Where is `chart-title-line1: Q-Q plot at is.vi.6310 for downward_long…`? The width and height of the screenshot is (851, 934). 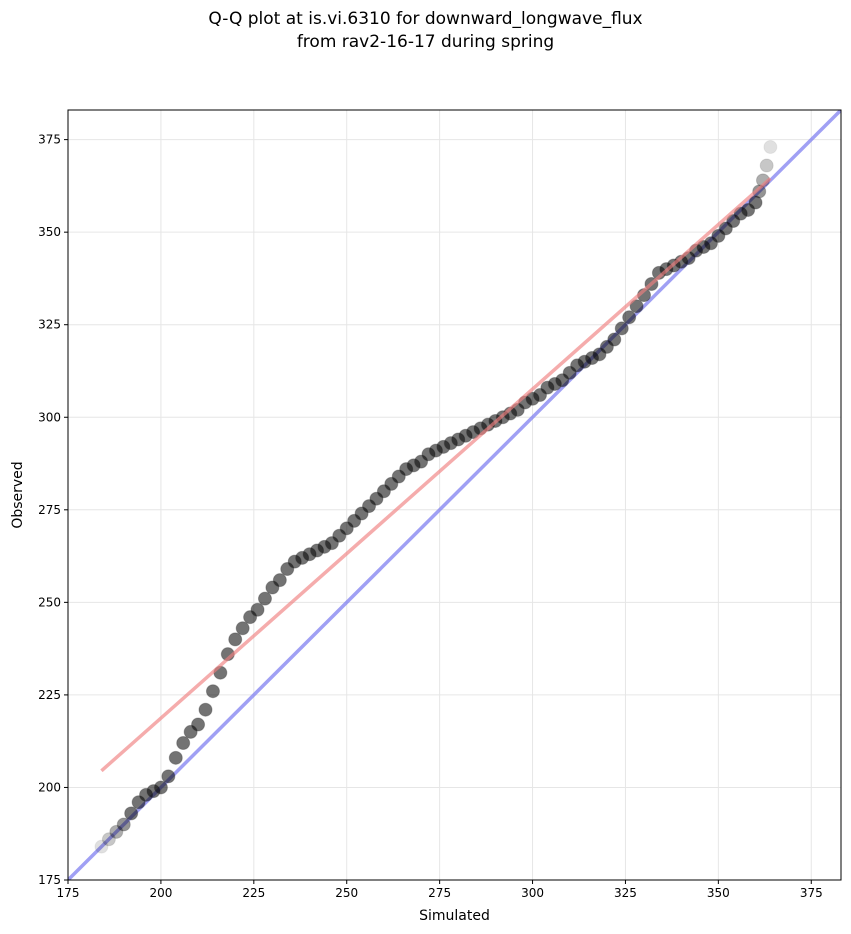 chart-title-line1: Q-Q plot at is.vi.6310 for downward_long… is located at coordinates (425, 19).